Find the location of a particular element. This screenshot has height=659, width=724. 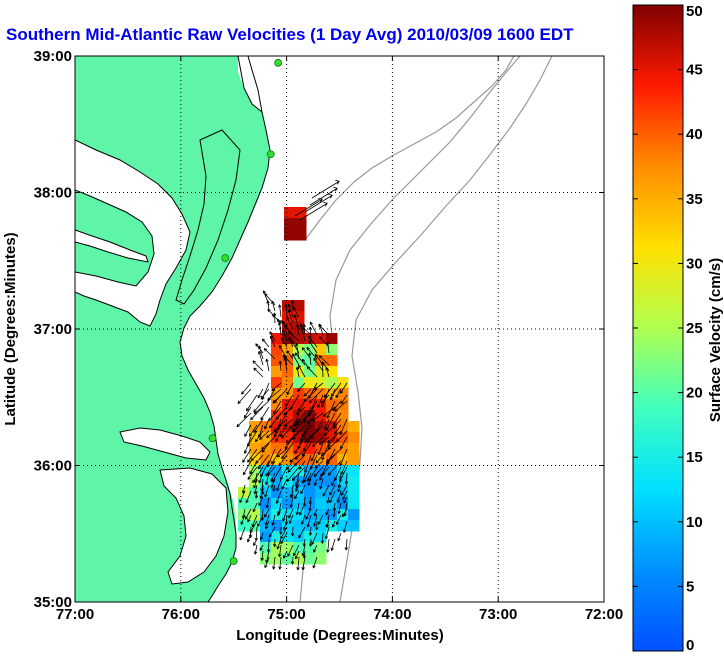

colorbar-tick-label: 5 is located at coordinates (690, 586).